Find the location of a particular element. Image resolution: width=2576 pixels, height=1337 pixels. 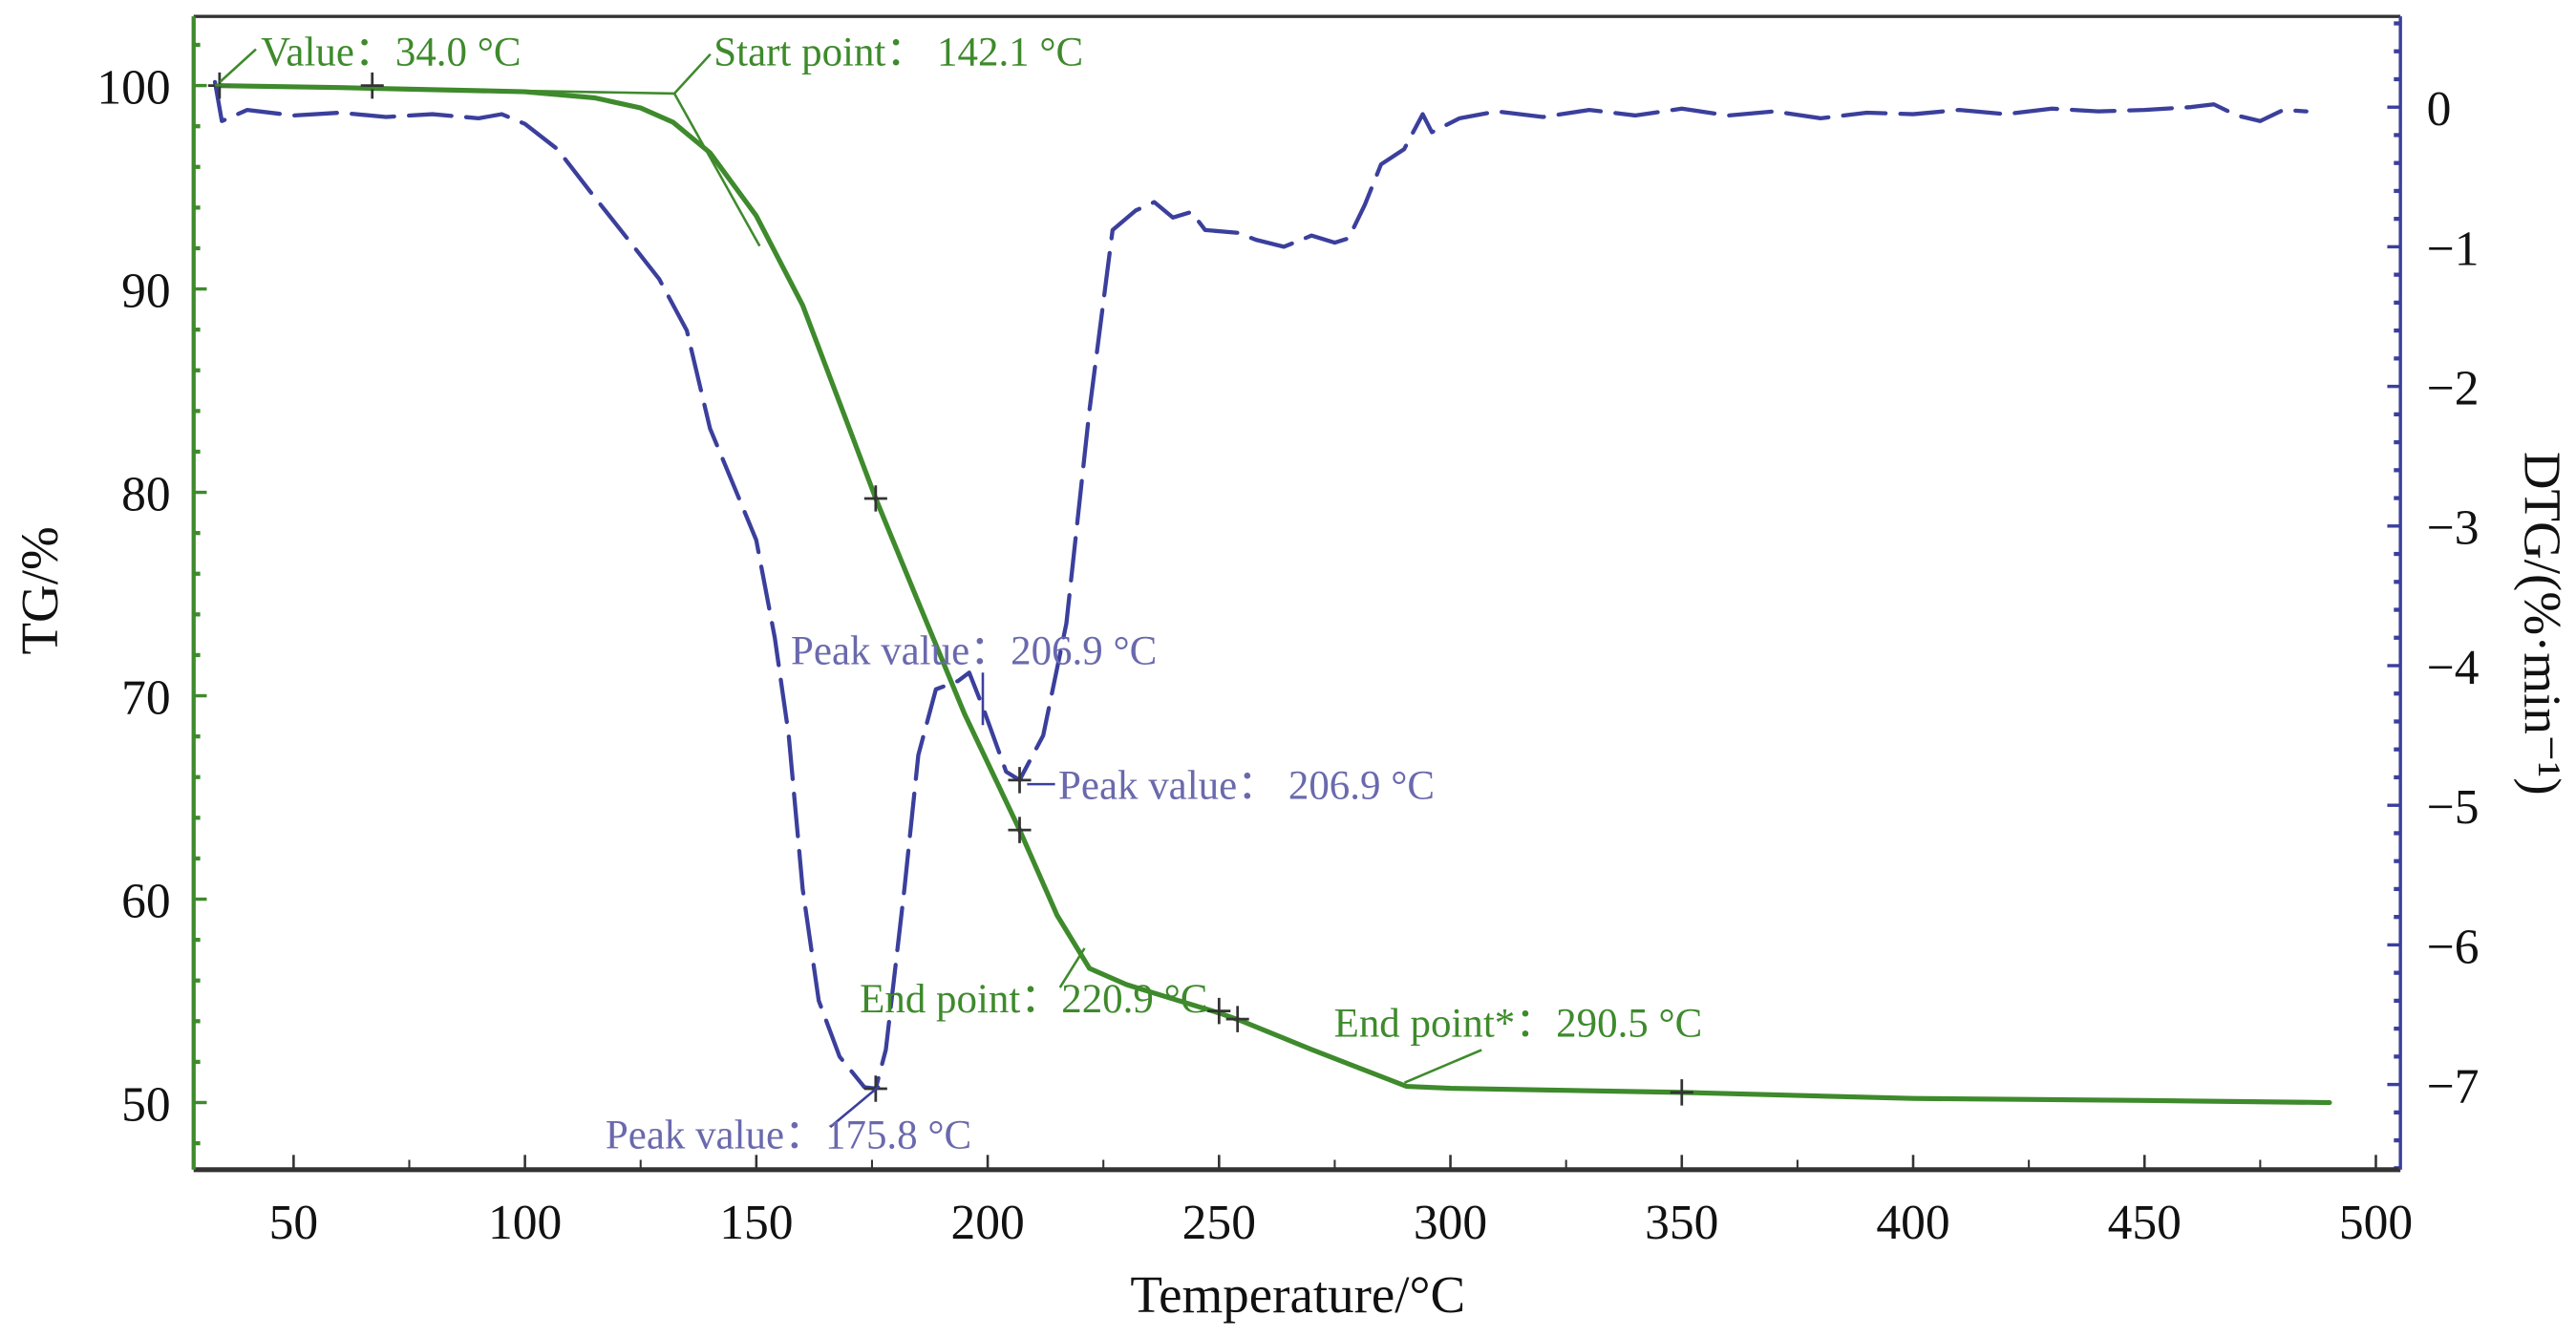

y-right-tick-label: −4 is located at coordinates (2453, 668).